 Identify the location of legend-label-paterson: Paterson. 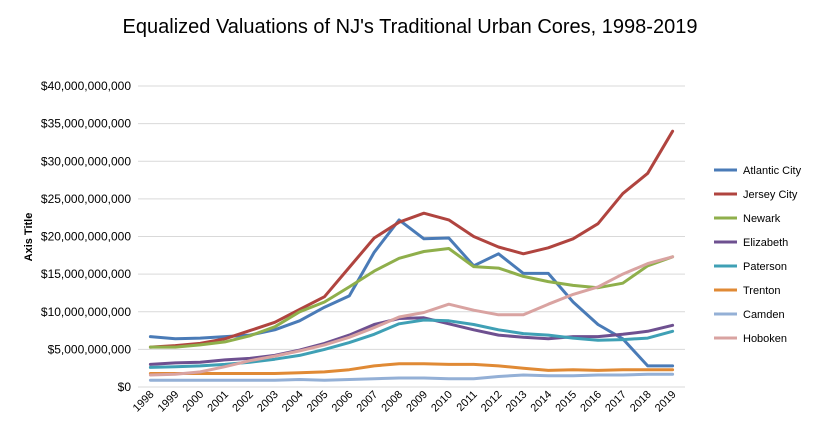
(765, 267).